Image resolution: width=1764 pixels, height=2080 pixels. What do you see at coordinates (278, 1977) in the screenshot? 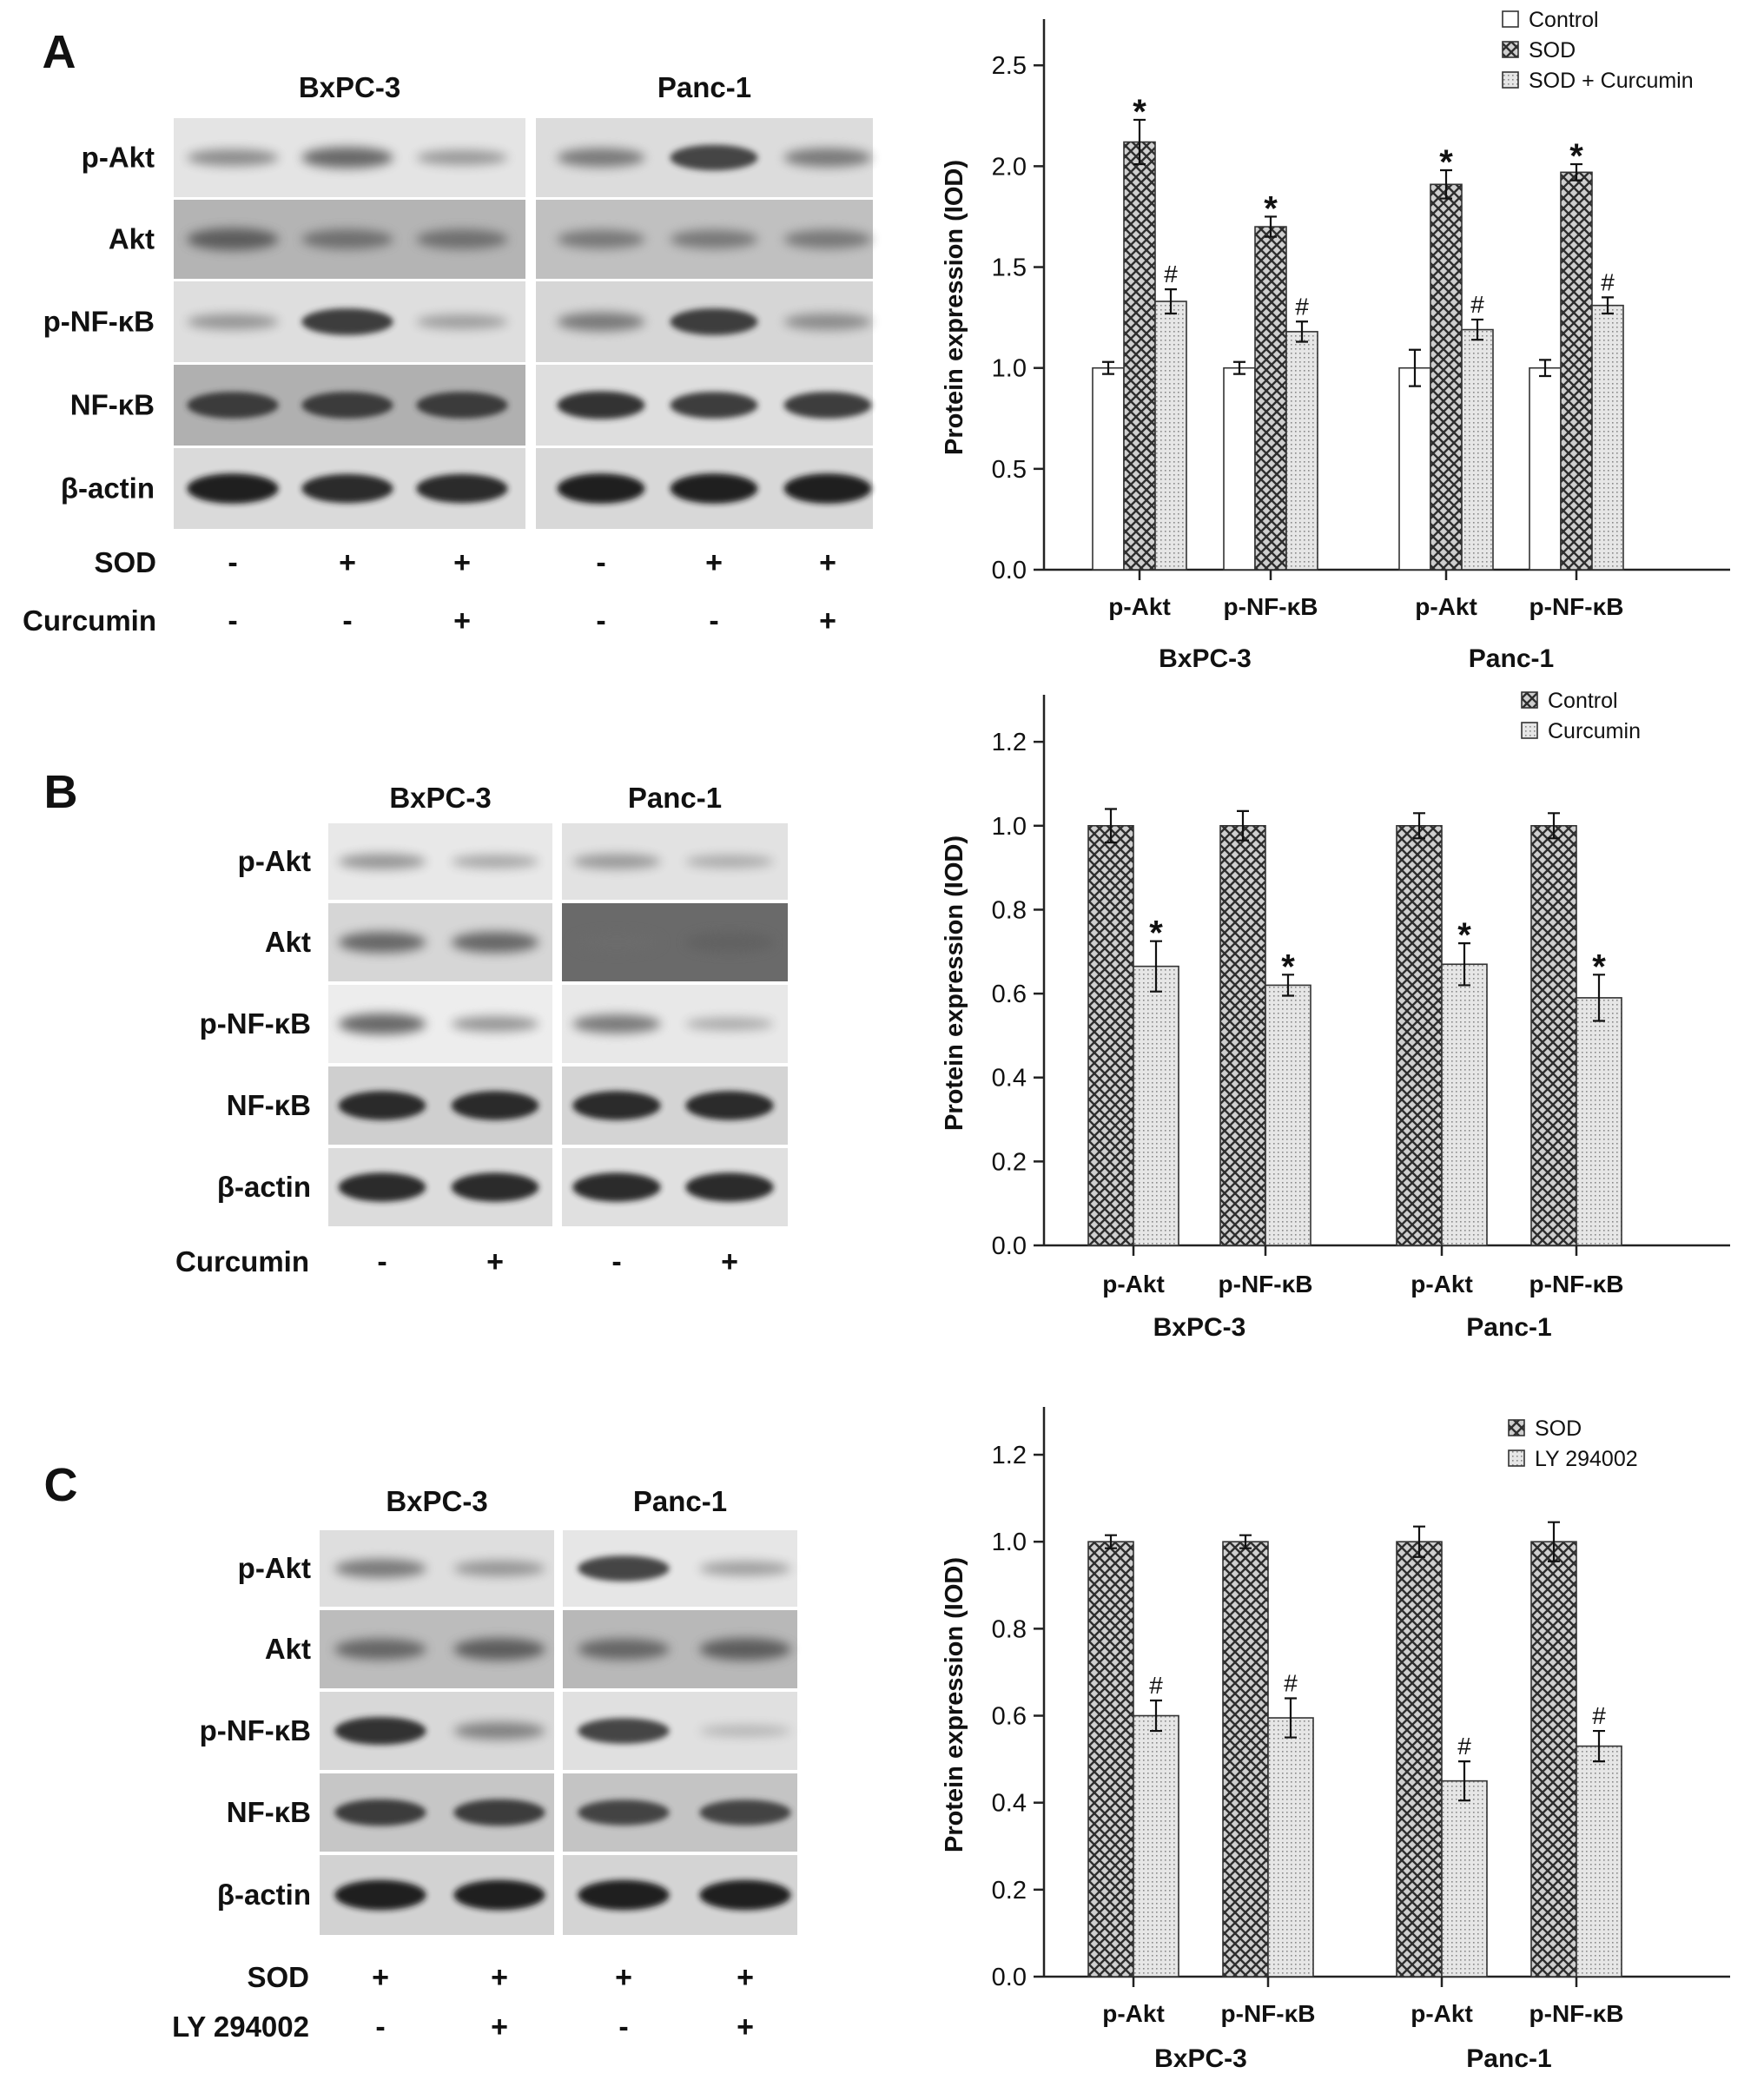
I see `blot-treatment-label: SOD` at bounding box center [278, 1977].